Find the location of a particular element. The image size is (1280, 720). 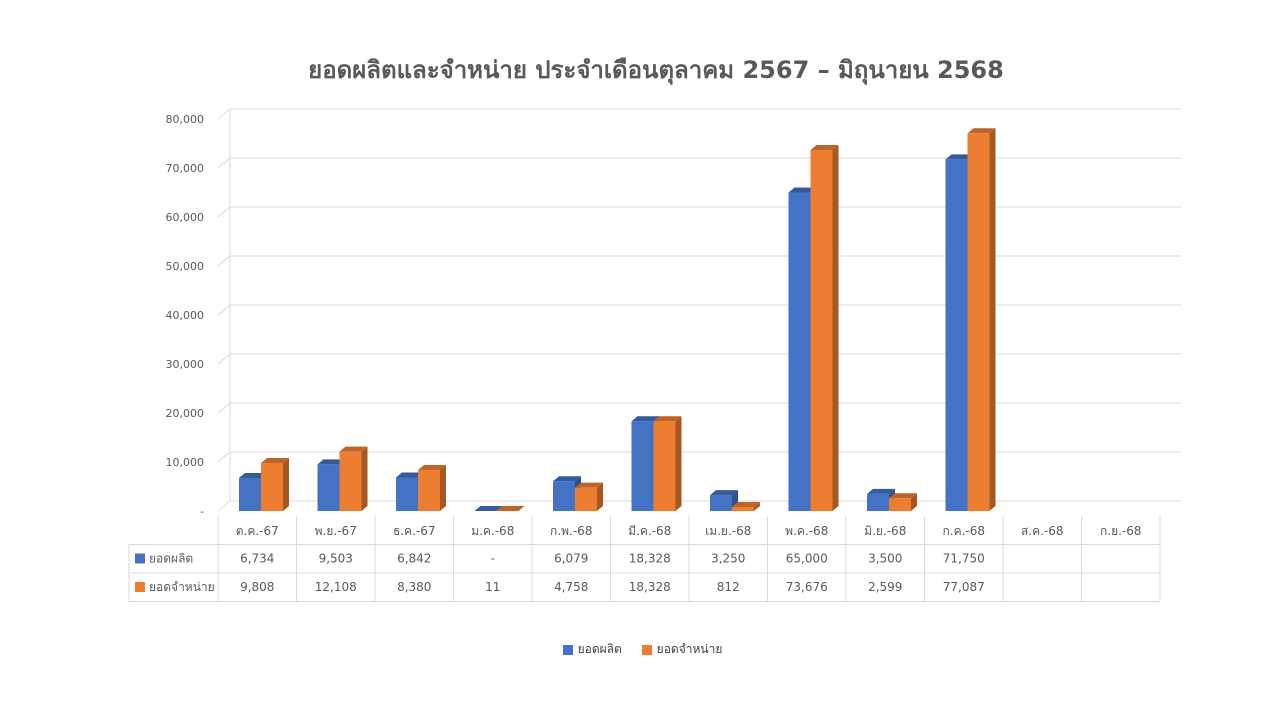

legend-item-sales: ยอดจำหน่าย is located at coordinates (682, 649).